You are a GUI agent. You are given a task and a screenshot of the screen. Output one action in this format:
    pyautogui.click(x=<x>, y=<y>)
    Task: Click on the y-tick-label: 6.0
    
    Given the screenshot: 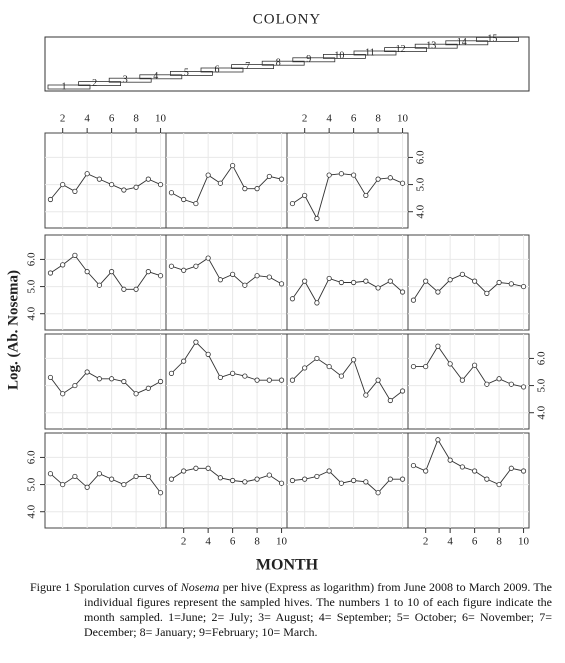 What is the action you would take?
    pyautogui.click(x=542, y=358)
    